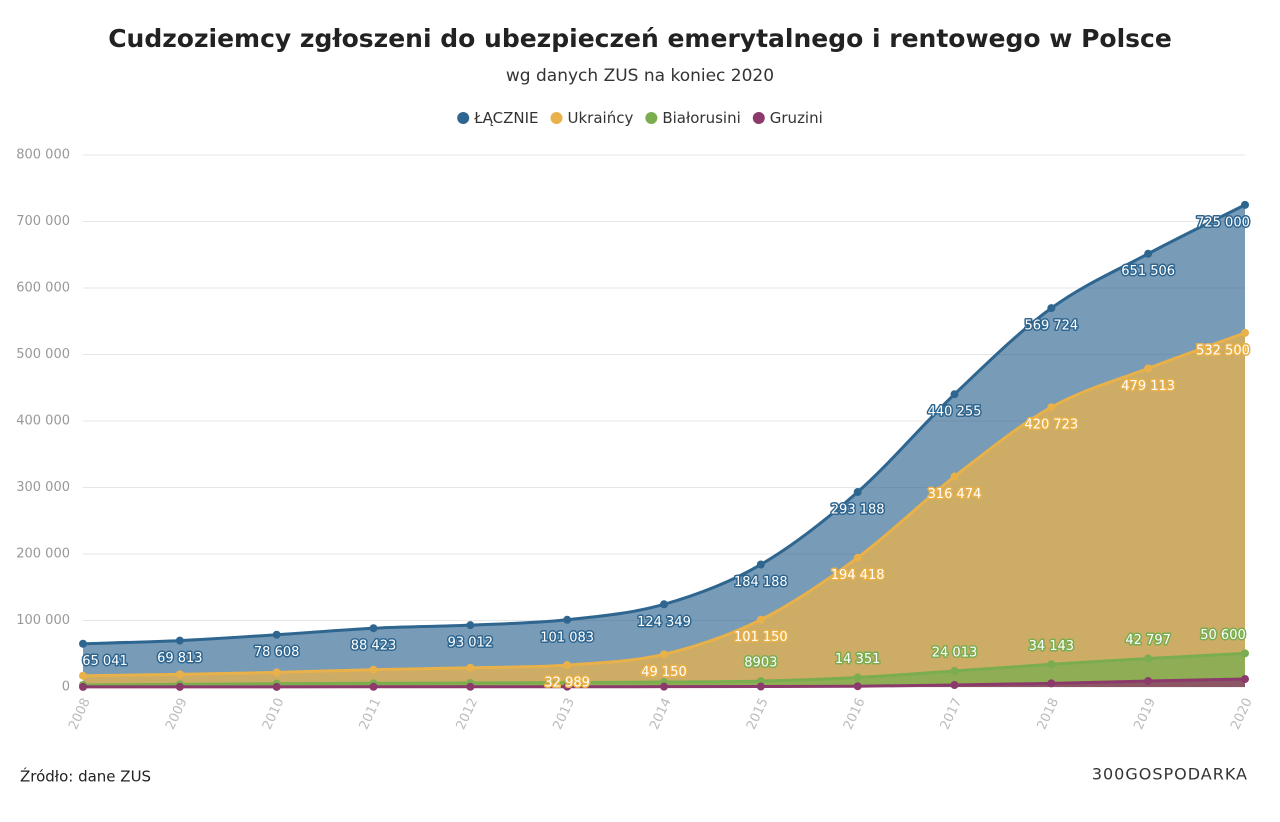  Describe the element at coordinates (43, 155) in the screenshot. I see `y-tick-label: 800 000` at that location.